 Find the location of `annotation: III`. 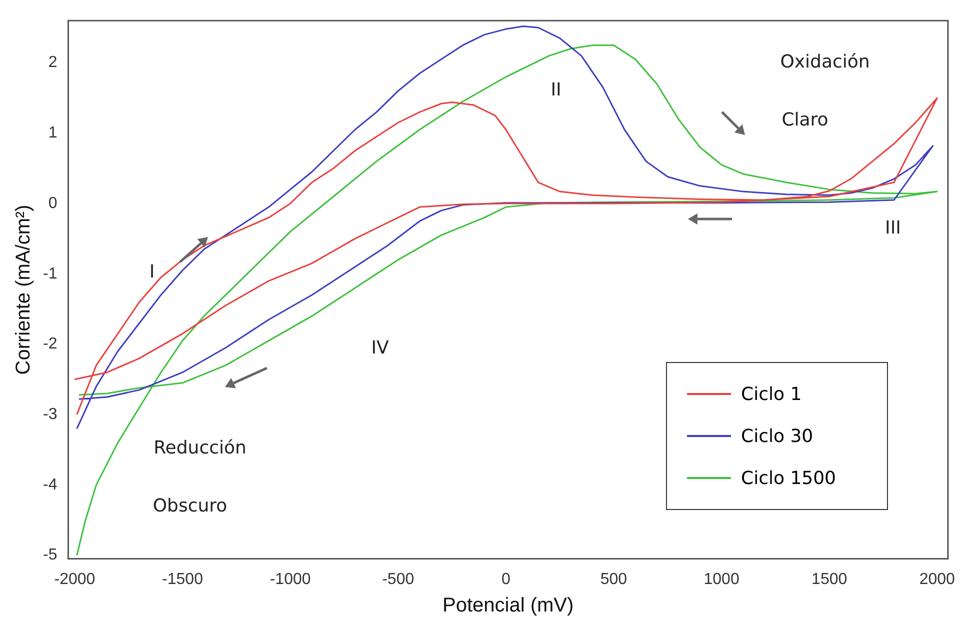

annotation: III is located at coordinates (893, 228).